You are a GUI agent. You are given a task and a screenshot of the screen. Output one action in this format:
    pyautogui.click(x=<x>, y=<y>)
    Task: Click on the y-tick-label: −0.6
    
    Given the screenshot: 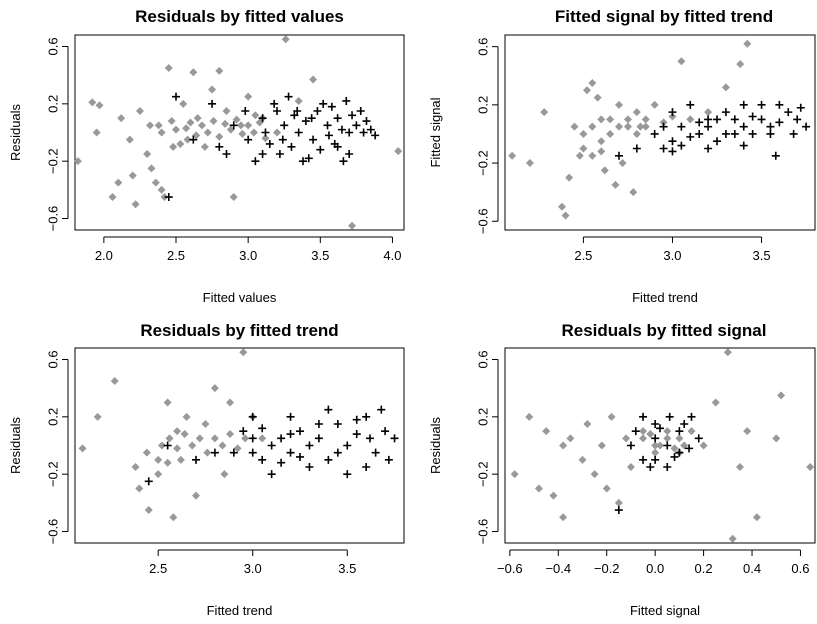 What is the action you would take?
    pyautogui.click(x=483, y=532)
    